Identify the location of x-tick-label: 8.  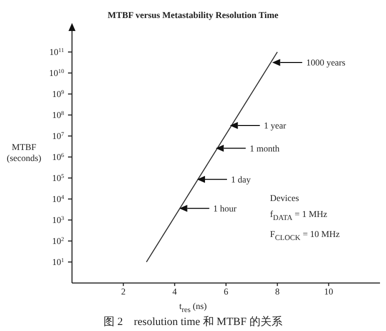
(277, 291).